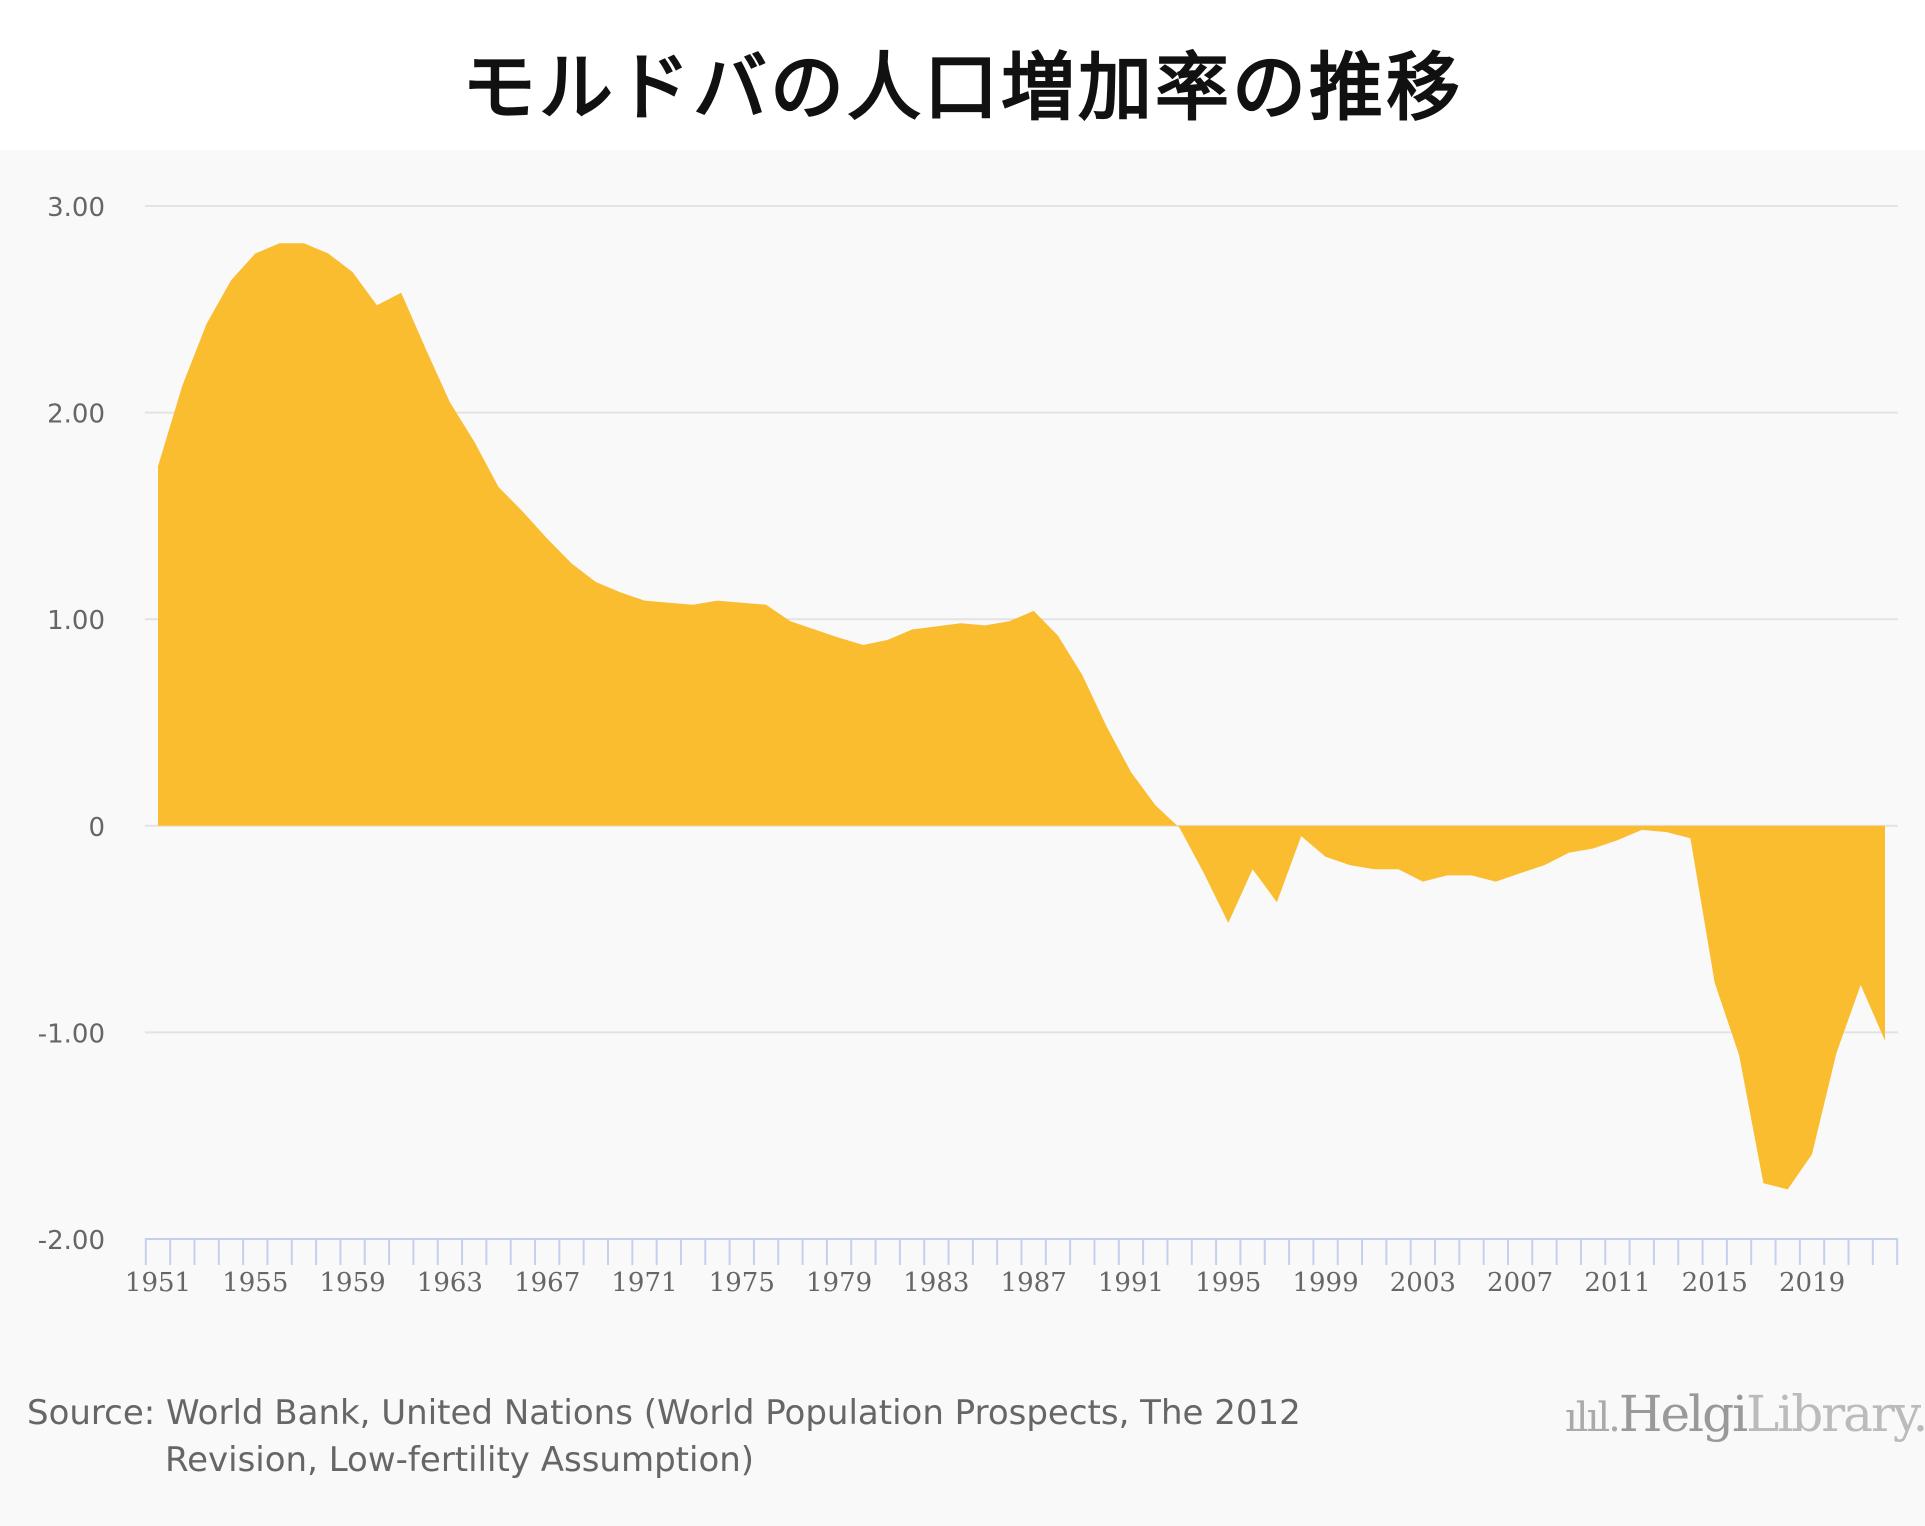 The width and height of the screenshot is (1925, 1526). Describe the element at coordinates (962, 88) in the screenshot. I see `chart-title: モルドバの人口増加率の推移` at that location.